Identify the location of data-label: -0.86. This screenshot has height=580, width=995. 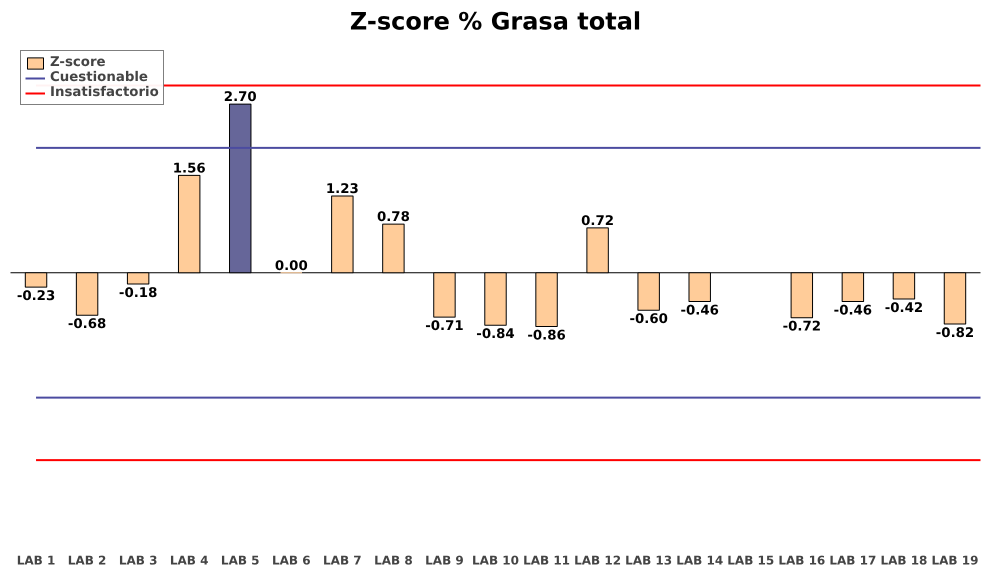
(546, 336).